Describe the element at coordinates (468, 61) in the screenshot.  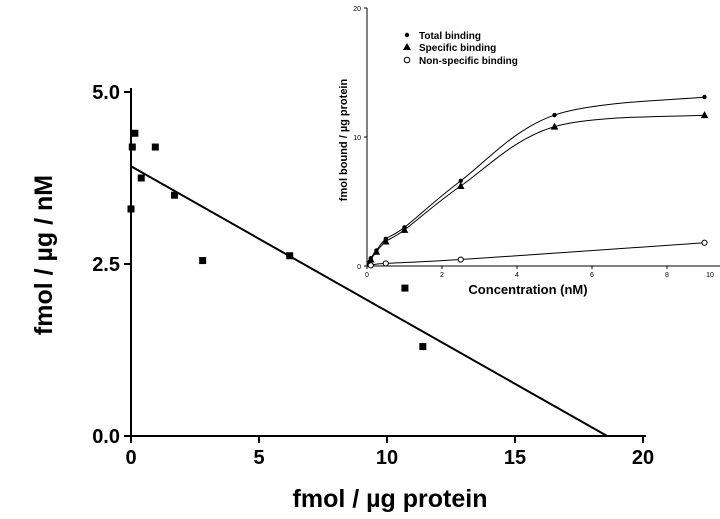
I see `legend-nonspecific-label: Non-specific binding` at that location.